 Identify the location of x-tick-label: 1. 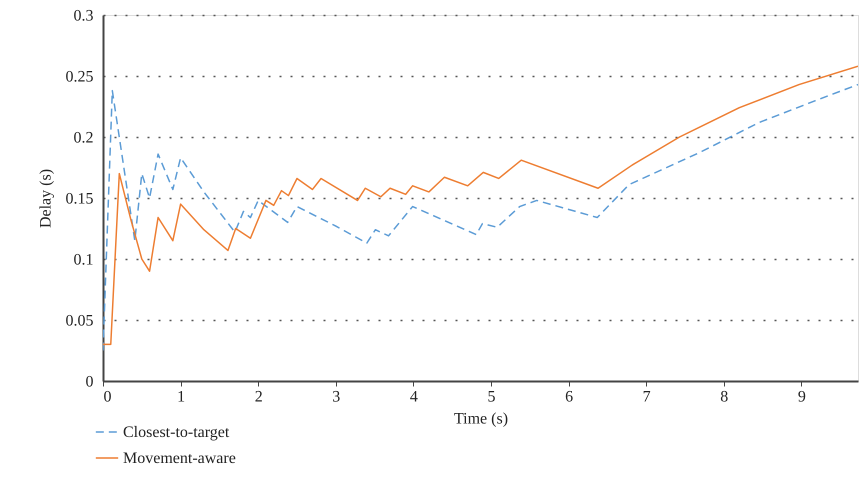
(181, 397).